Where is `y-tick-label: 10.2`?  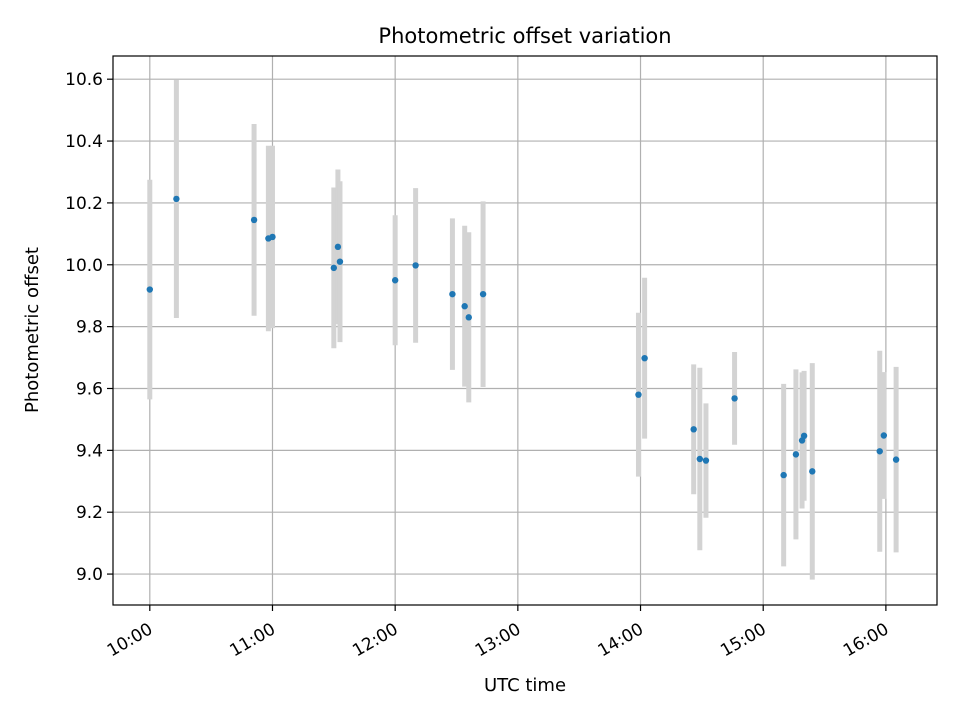
y-tick-label: 10.2 is located at coordinates (84, 204).